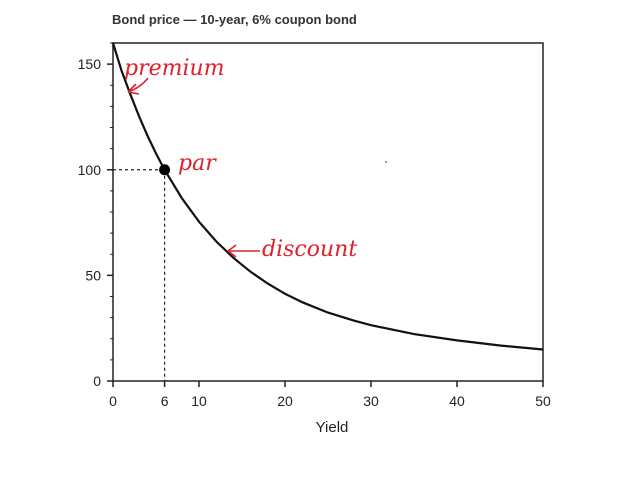  I want to click on y-tick-label: 0, so click(97, 381).